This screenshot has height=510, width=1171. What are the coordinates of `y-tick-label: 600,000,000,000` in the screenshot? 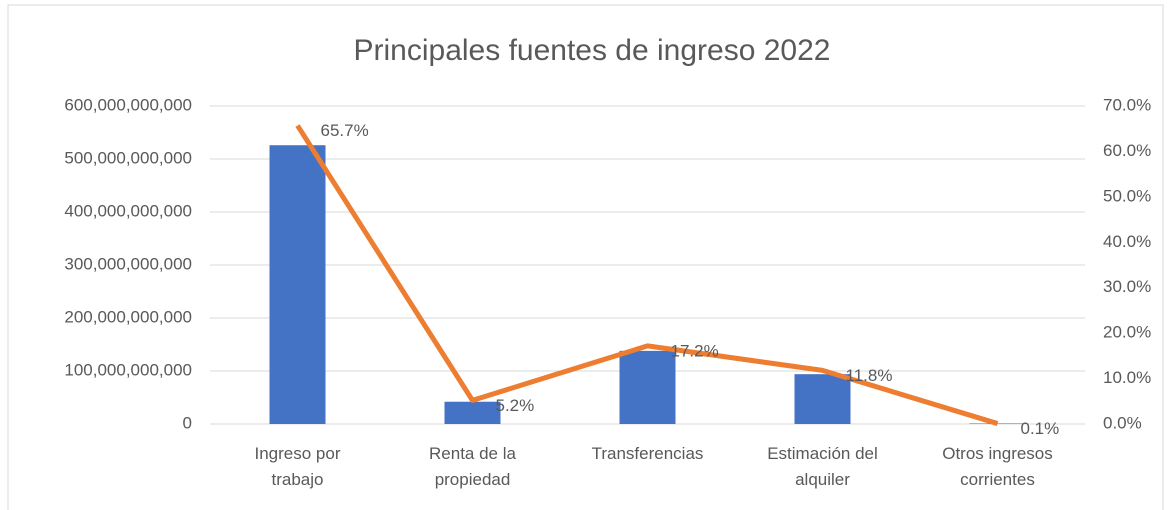 It's located at (128, 104).